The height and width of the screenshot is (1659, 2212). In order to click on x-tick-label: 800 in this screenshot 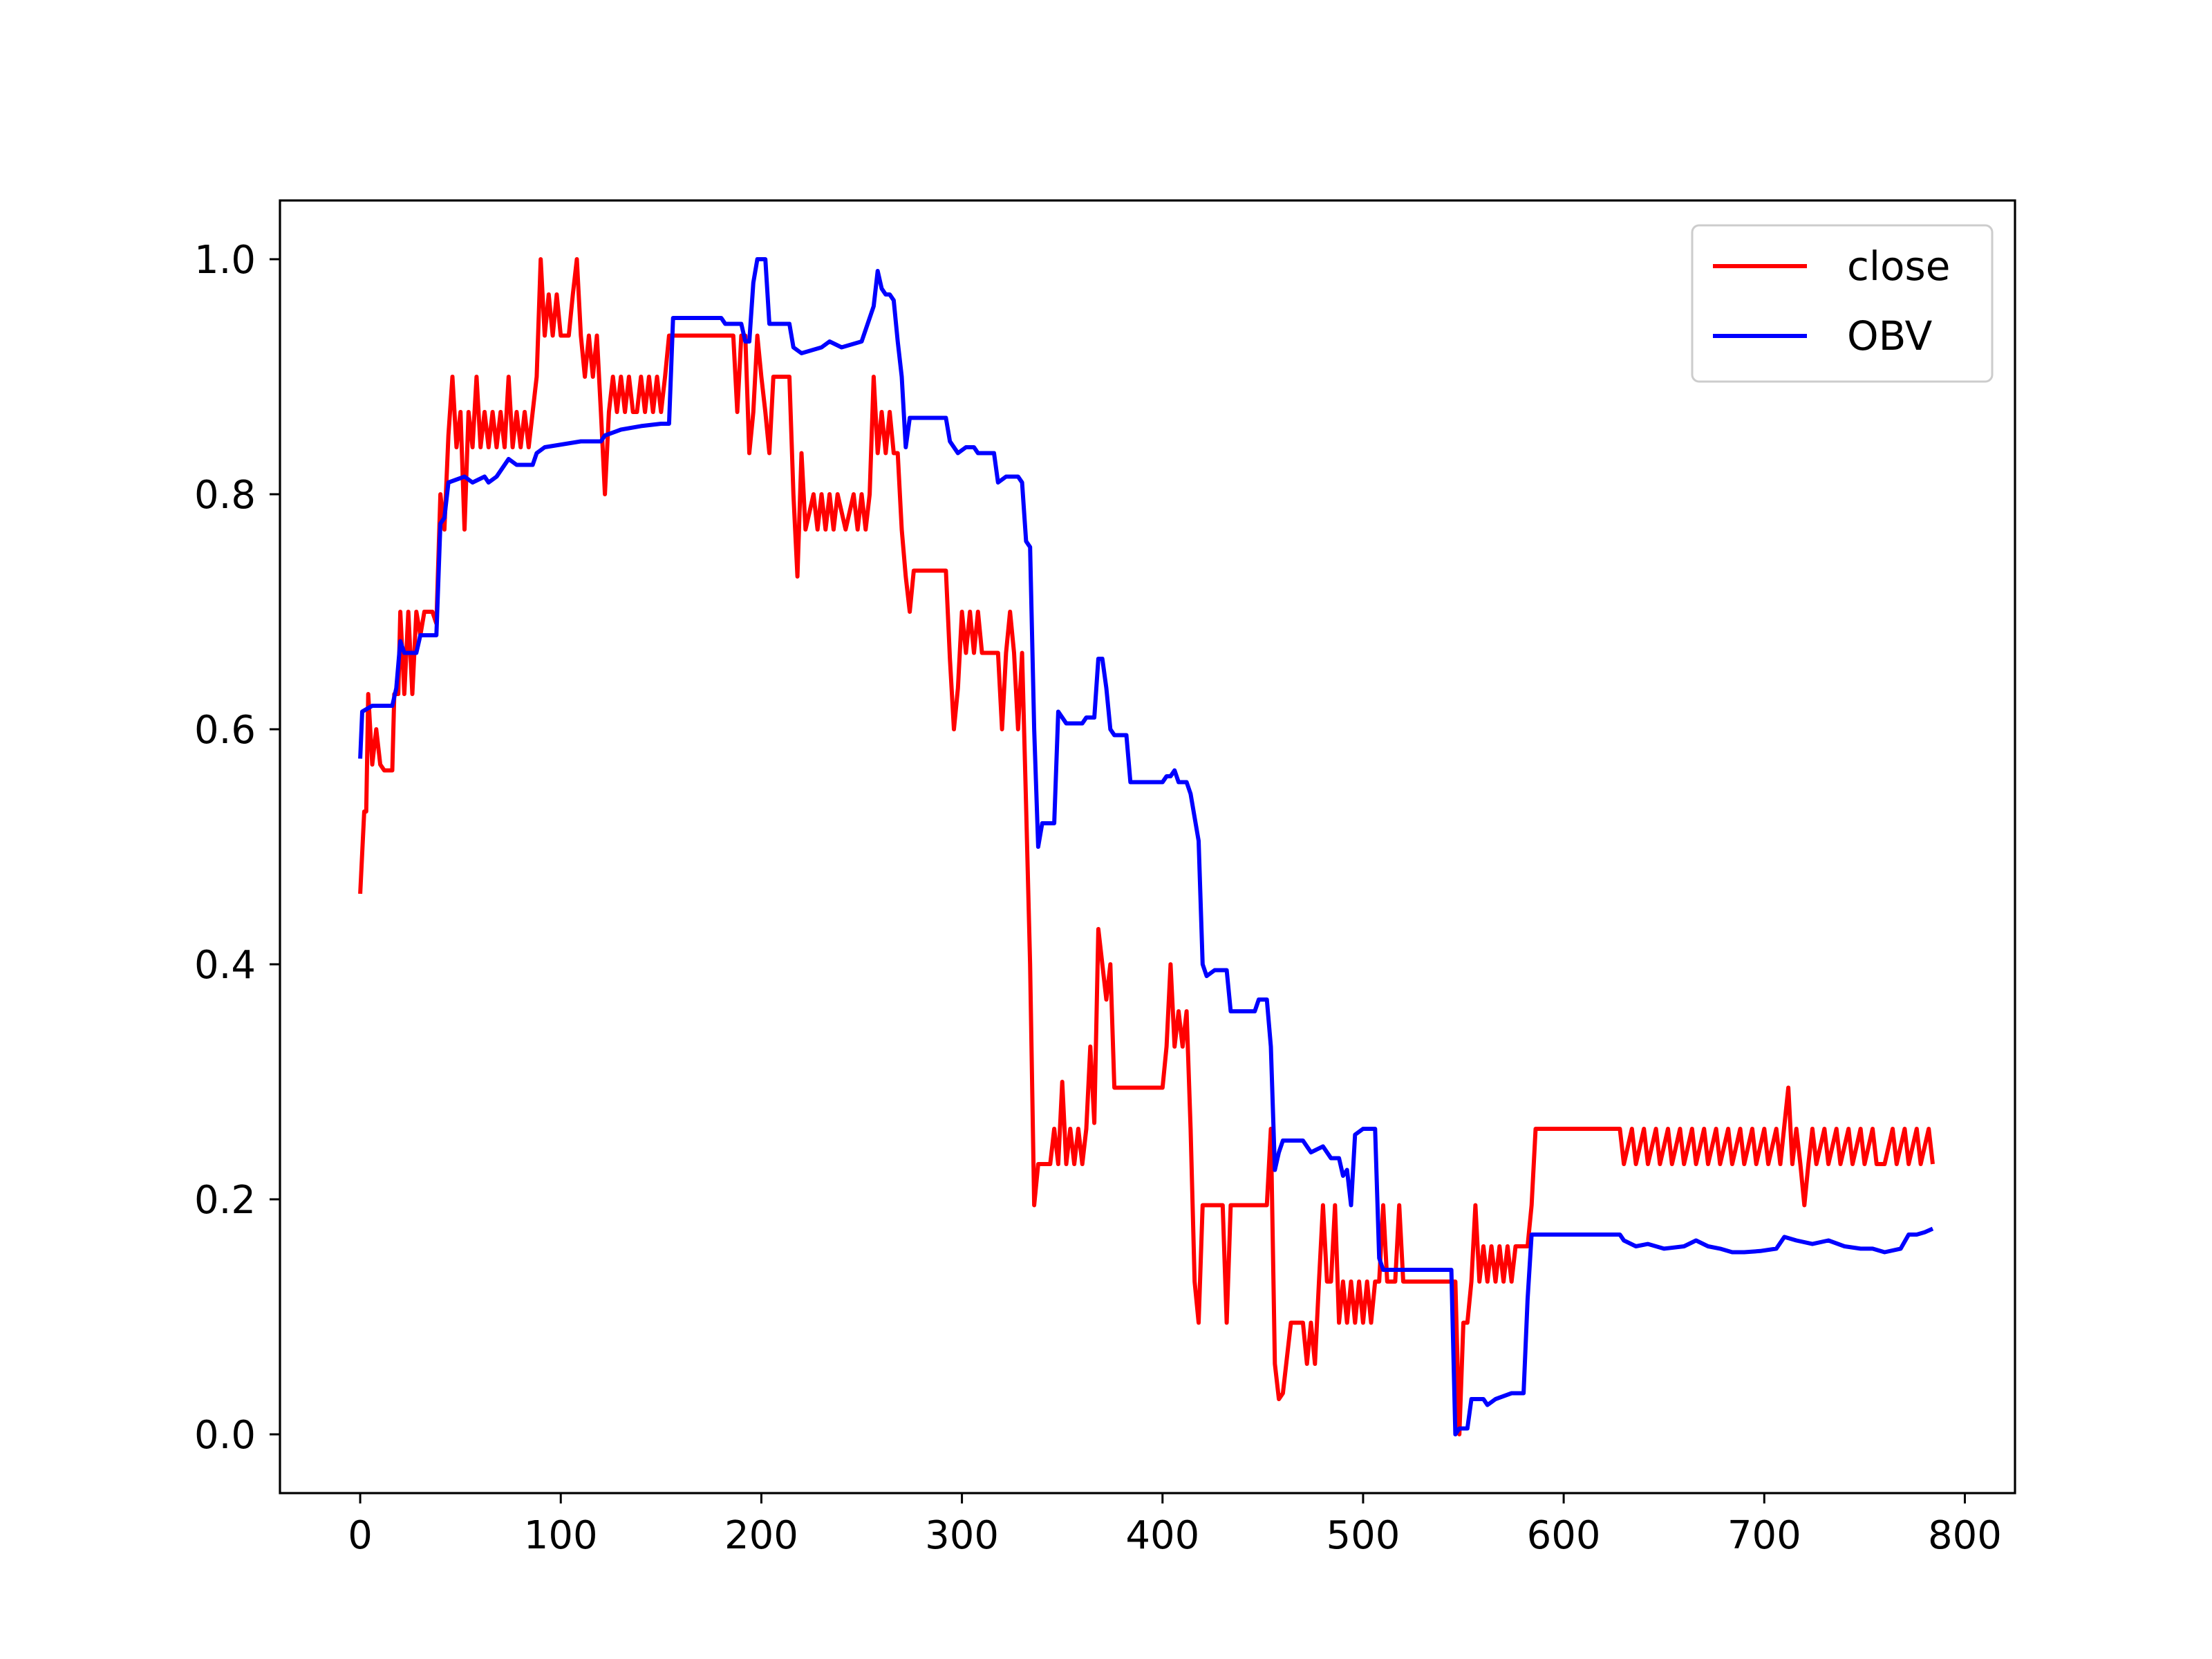, I will do `click(1965, 1535)`.